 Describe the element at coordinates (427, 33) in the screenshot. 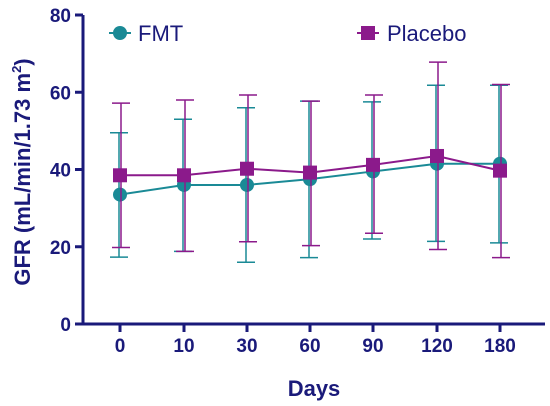

I see `legend-placebo-label: Placebo` at that location.